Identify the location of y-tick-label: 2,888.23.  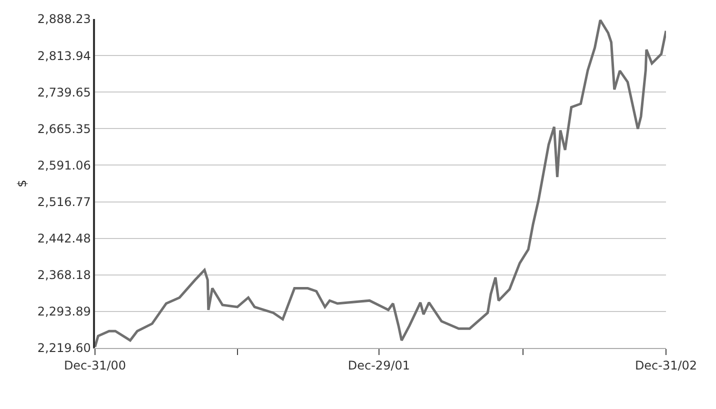
(64, 19).